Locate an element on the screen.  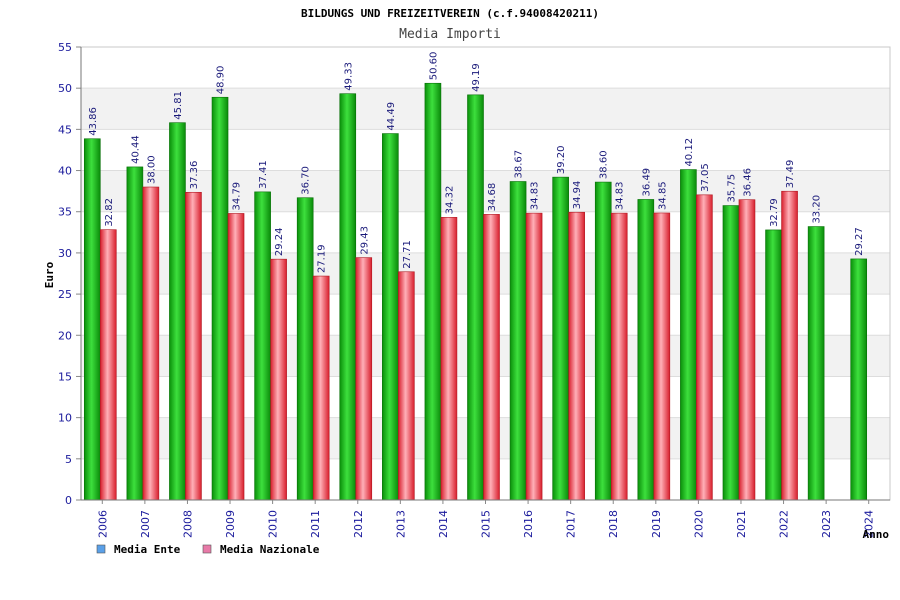
x-tick-label: 2014 is located at coordinates (443, 524).